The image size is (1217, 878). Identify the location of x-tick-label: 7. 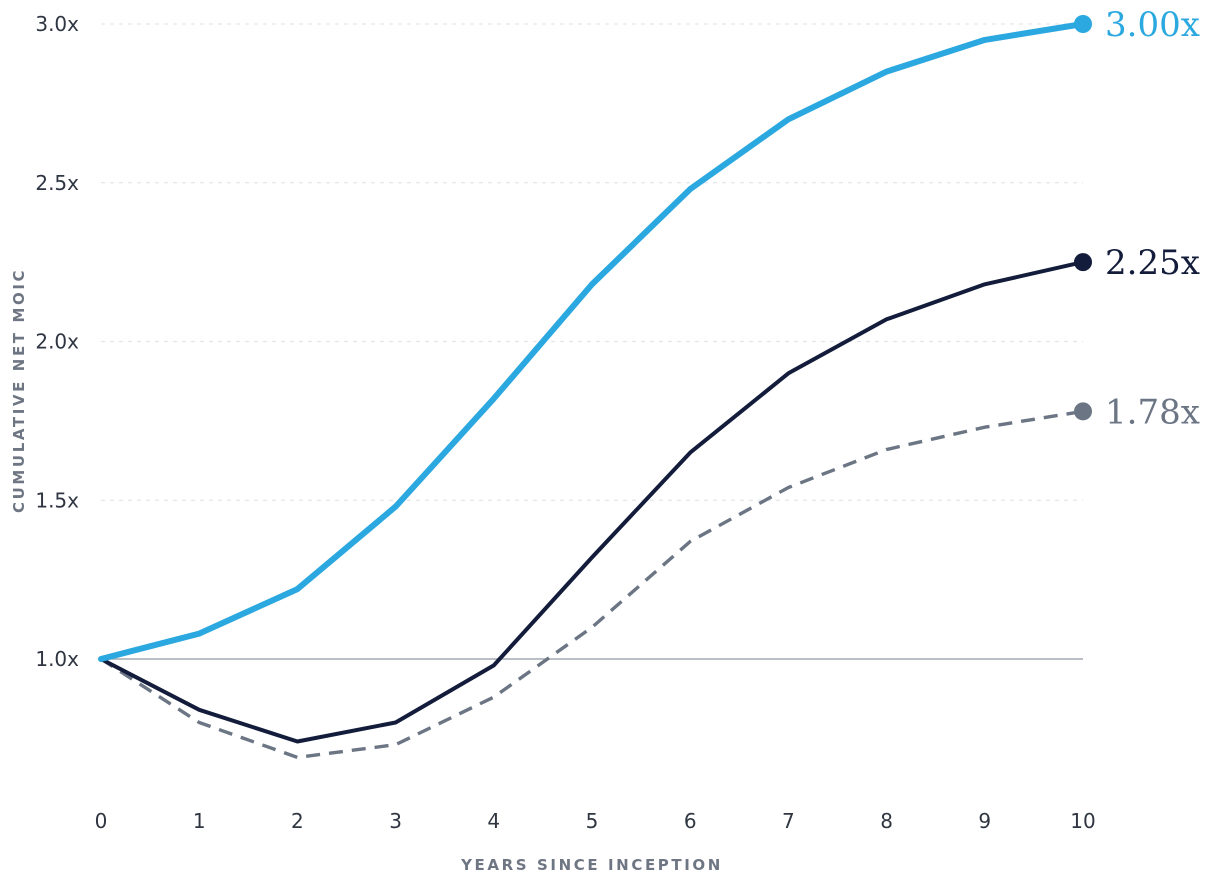
(788, 821).